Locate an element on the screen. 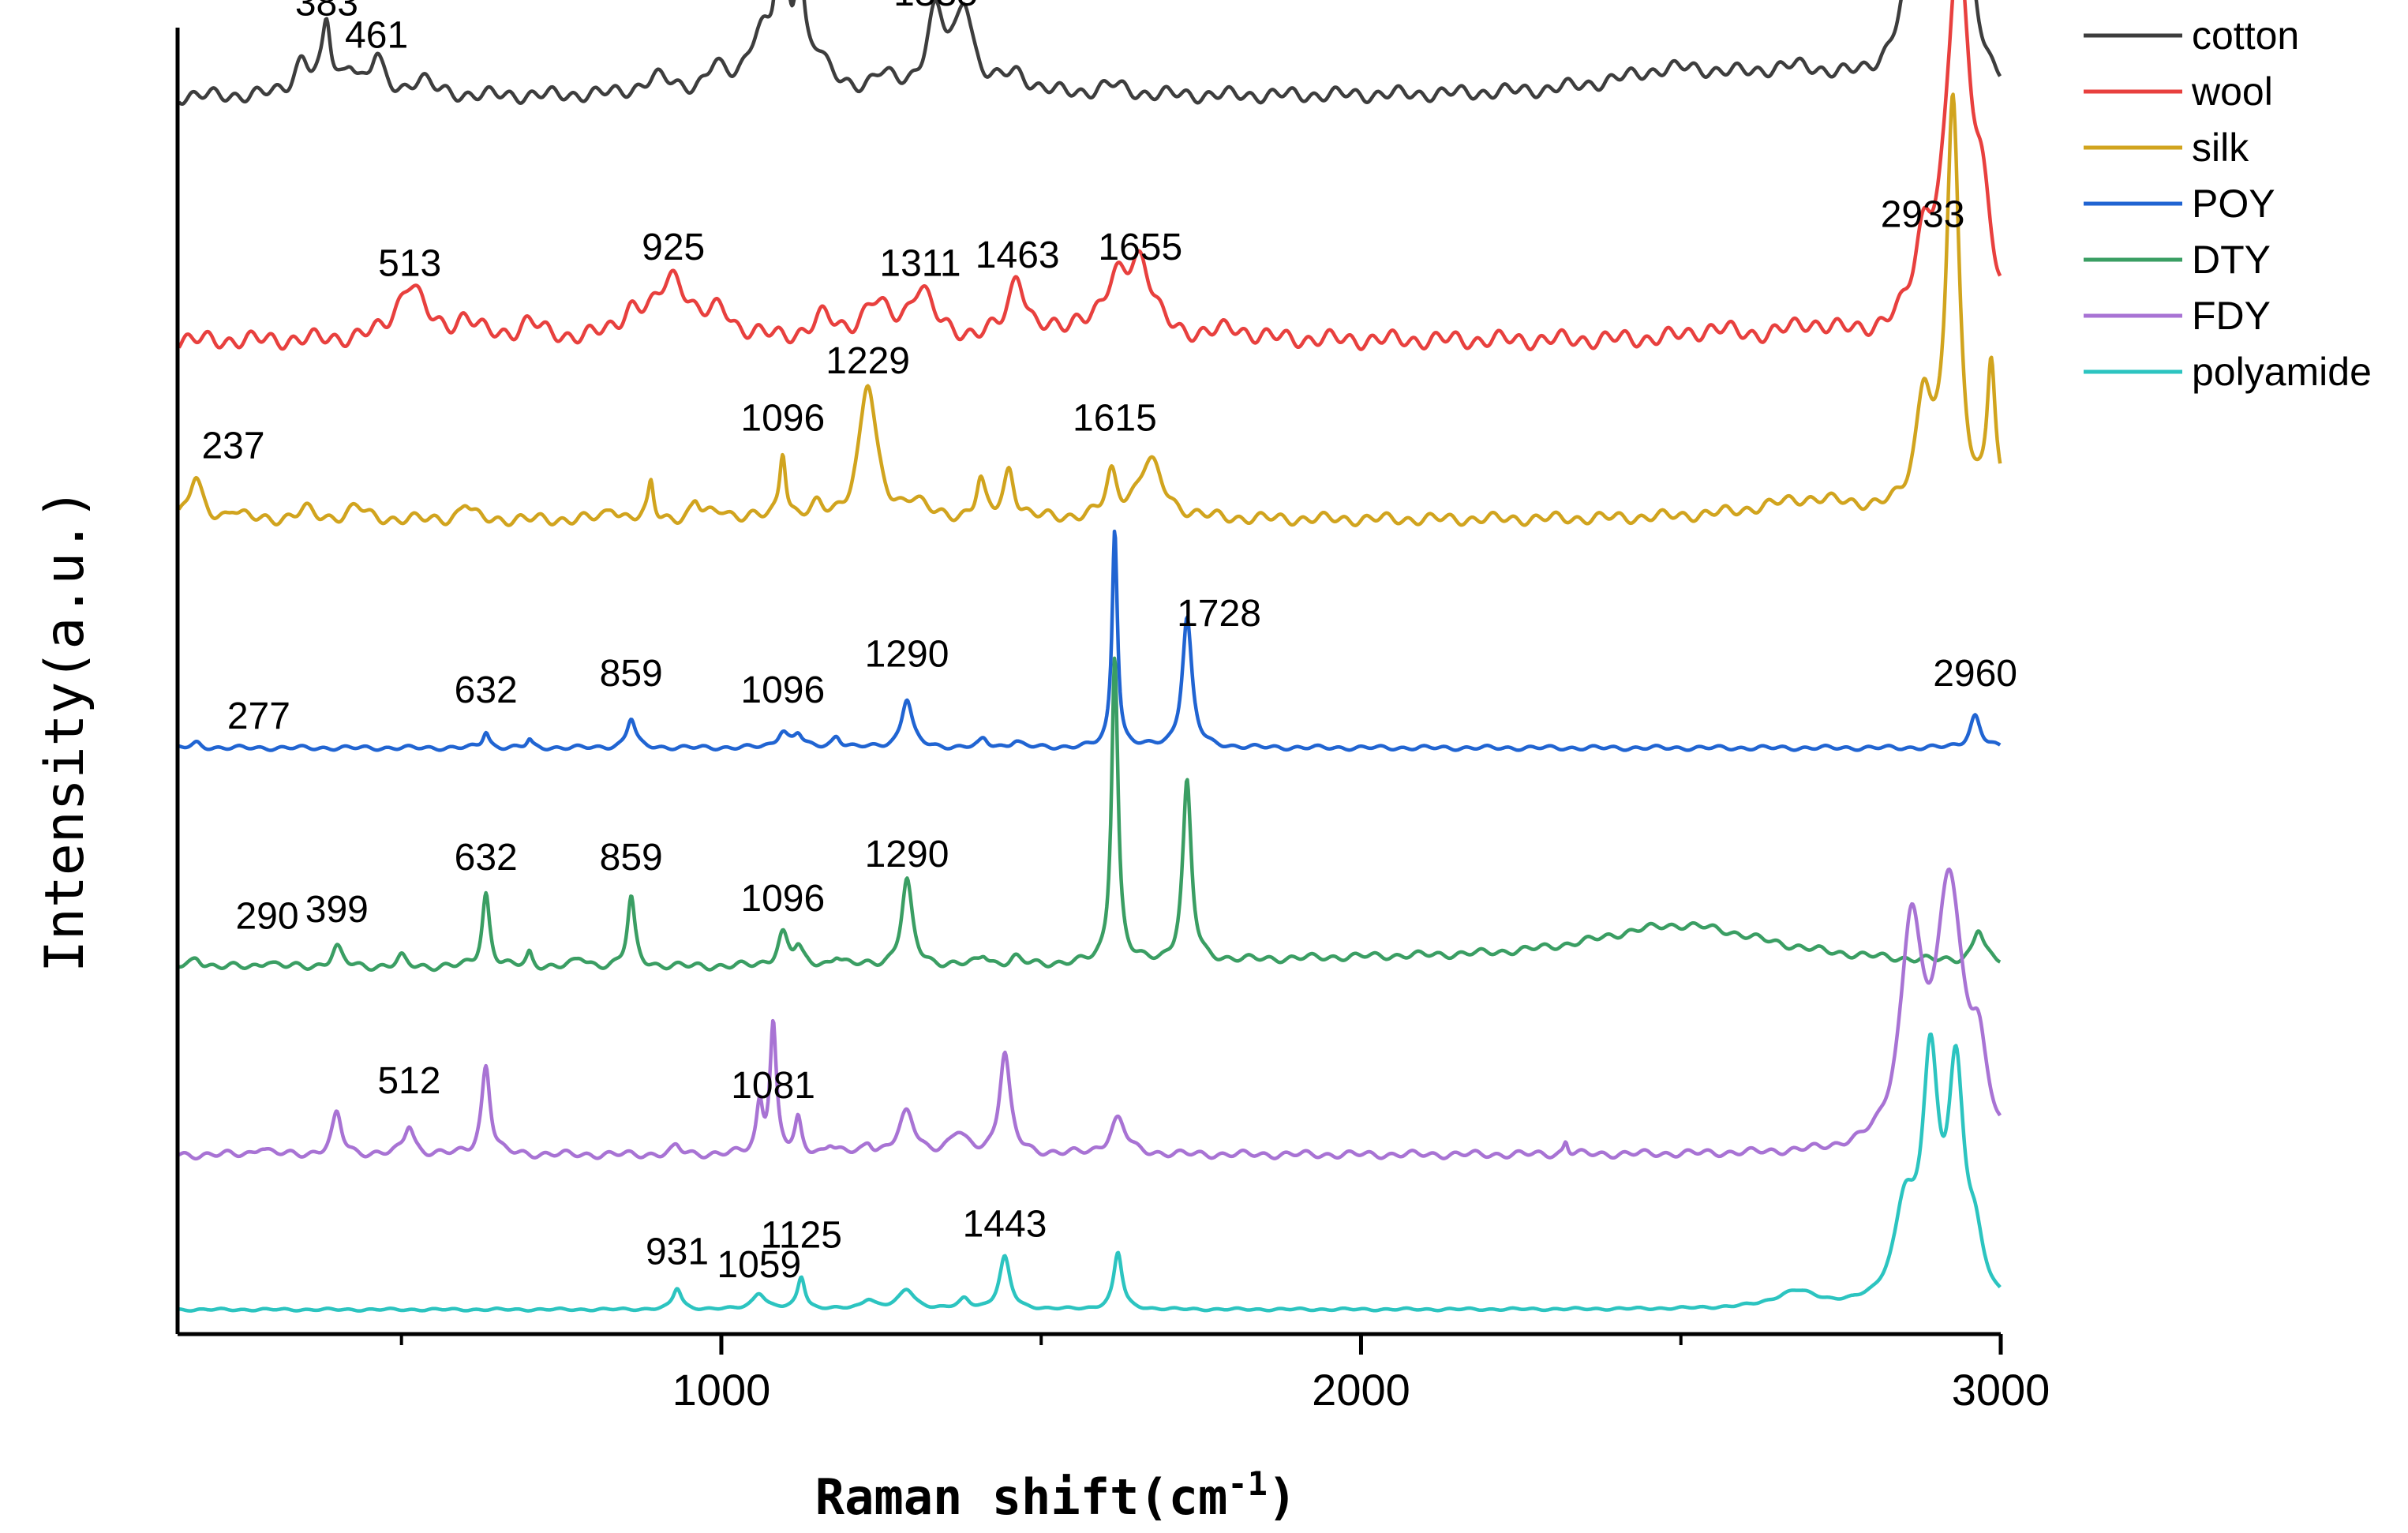 This screenshot has width=2408, height=1533. series-line-polyamide is located at coordinates (1090, 1173).